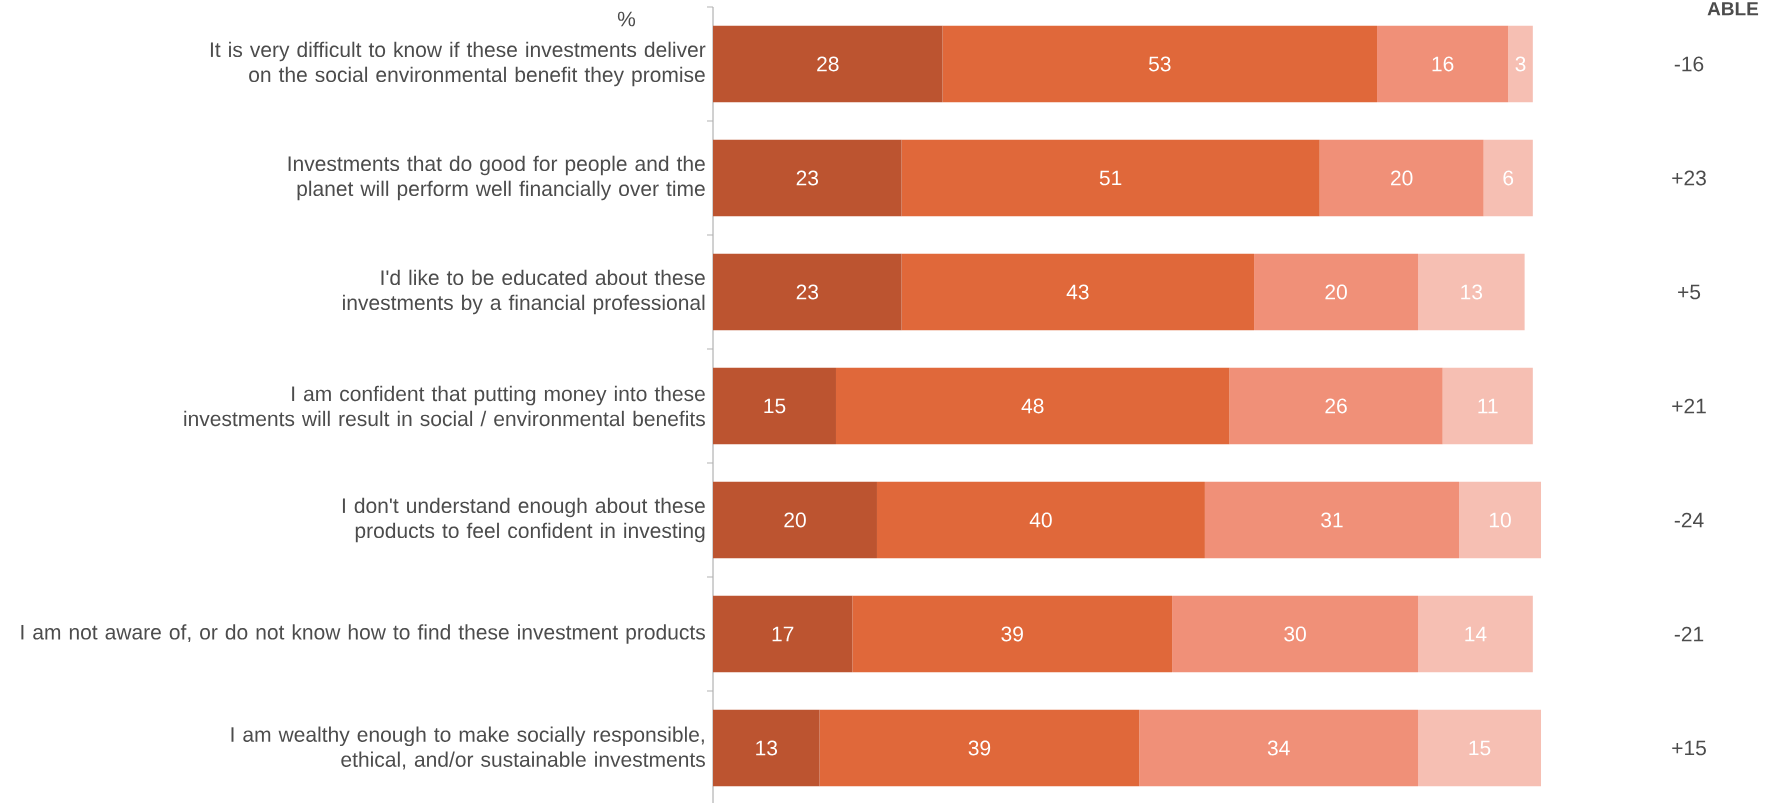 The width and height of the screenshot is (1767, 803). What do you see at coordinates (523, 520) in the screenshot?
I see `y-tick-label: I don't understand enough about these products to feel confident in investing` at bounding box center [523, 520].